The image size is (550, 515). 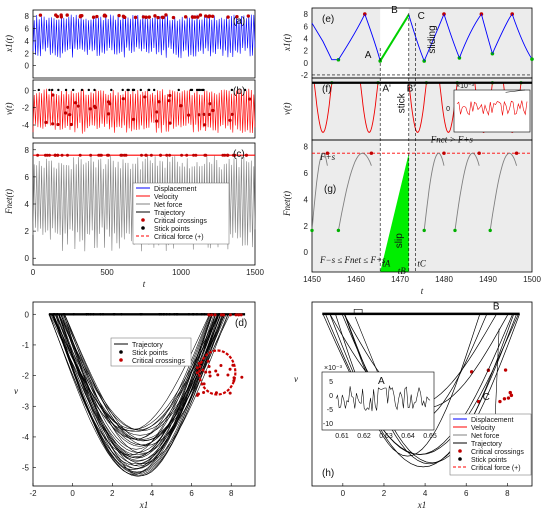 I want to click on panel-g-xlabel: t, so click(x=422, y=291).